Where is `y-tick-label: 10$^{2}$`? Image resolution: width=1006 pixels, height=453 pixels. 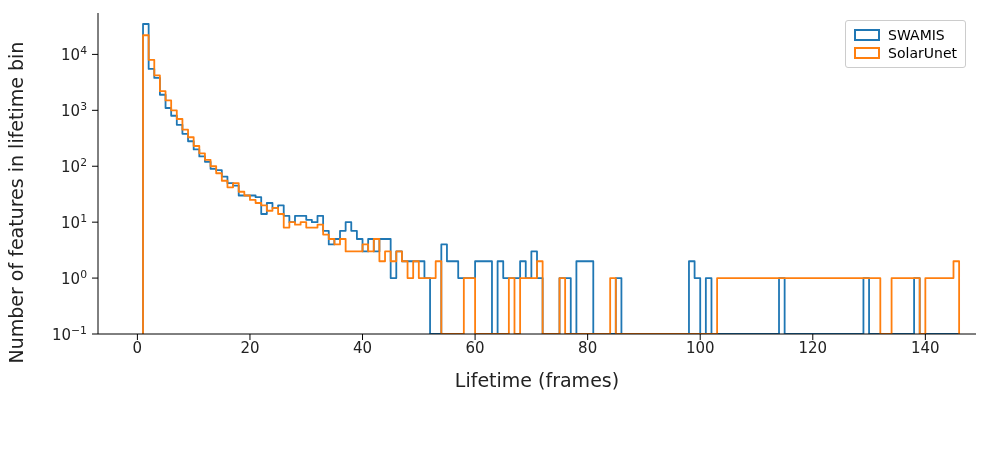 y-tick-label: 10$^{2}$ is located at coordinates (74, 166).